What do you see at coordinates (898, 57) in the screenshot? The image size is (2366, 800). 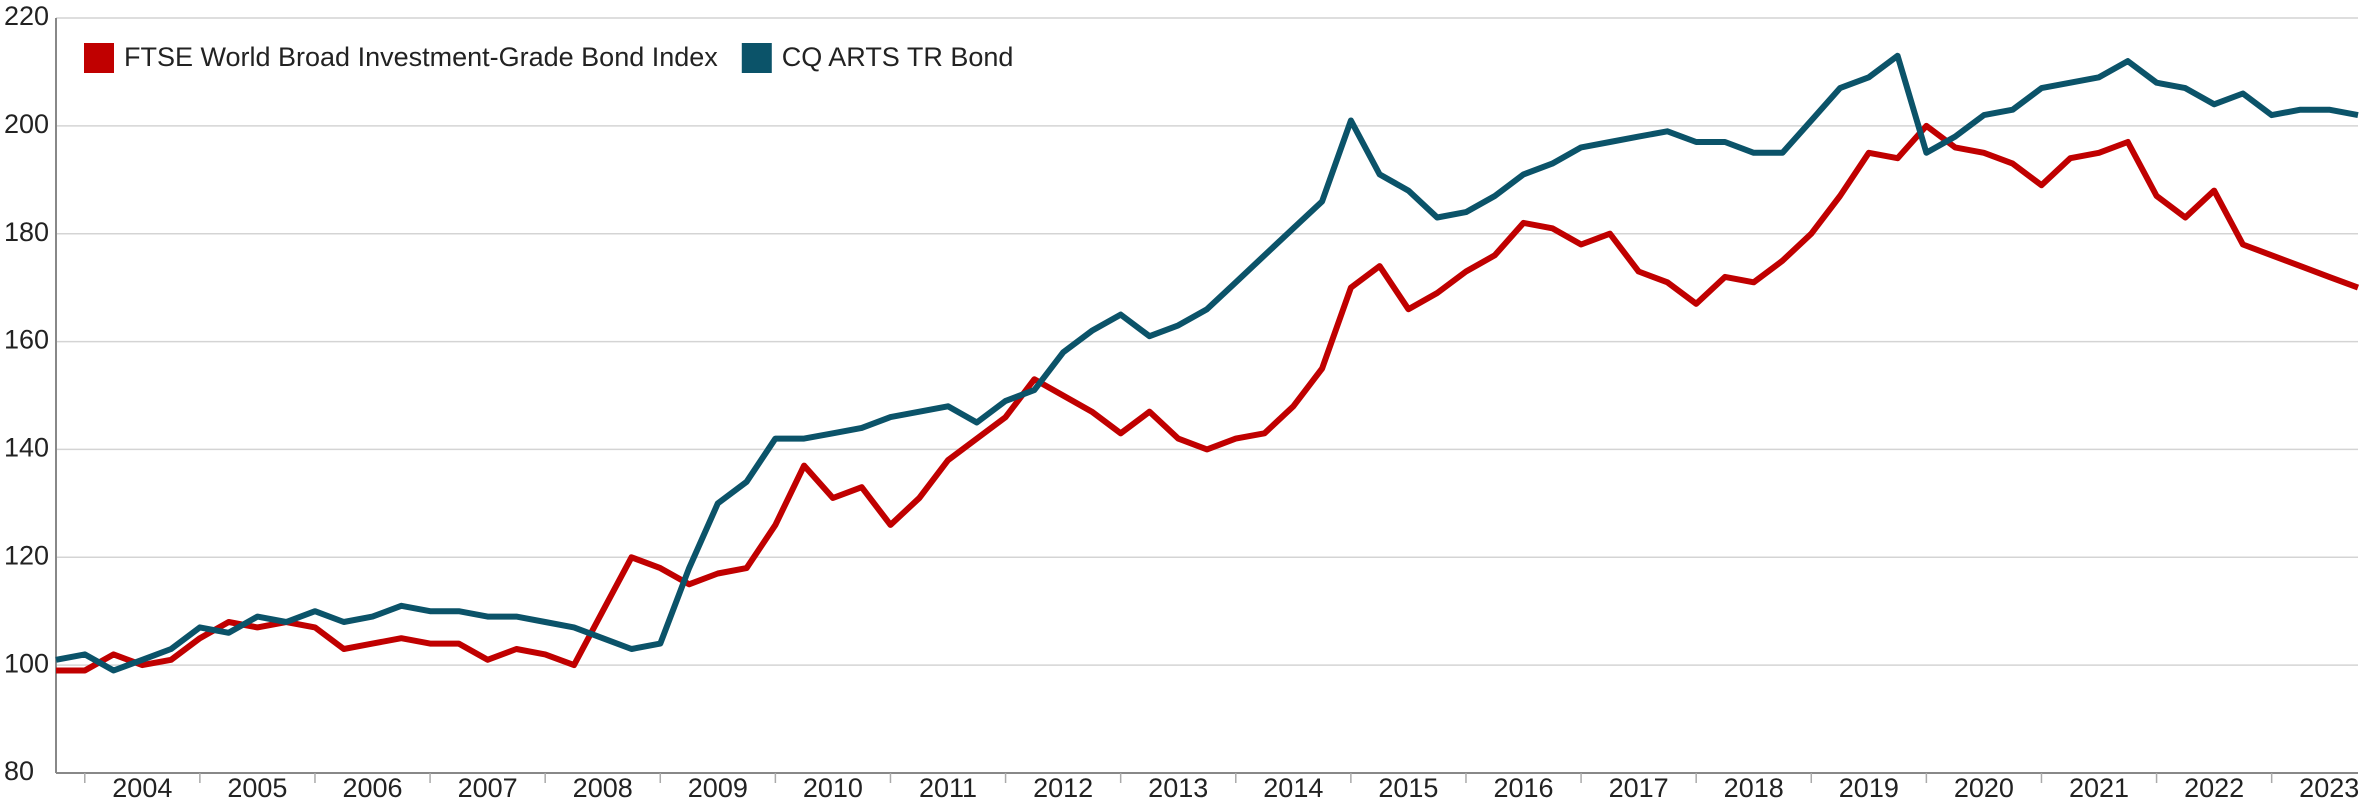 I see `legend-label: CQ ARTS TR Bond` at bounding box center [898, 57].